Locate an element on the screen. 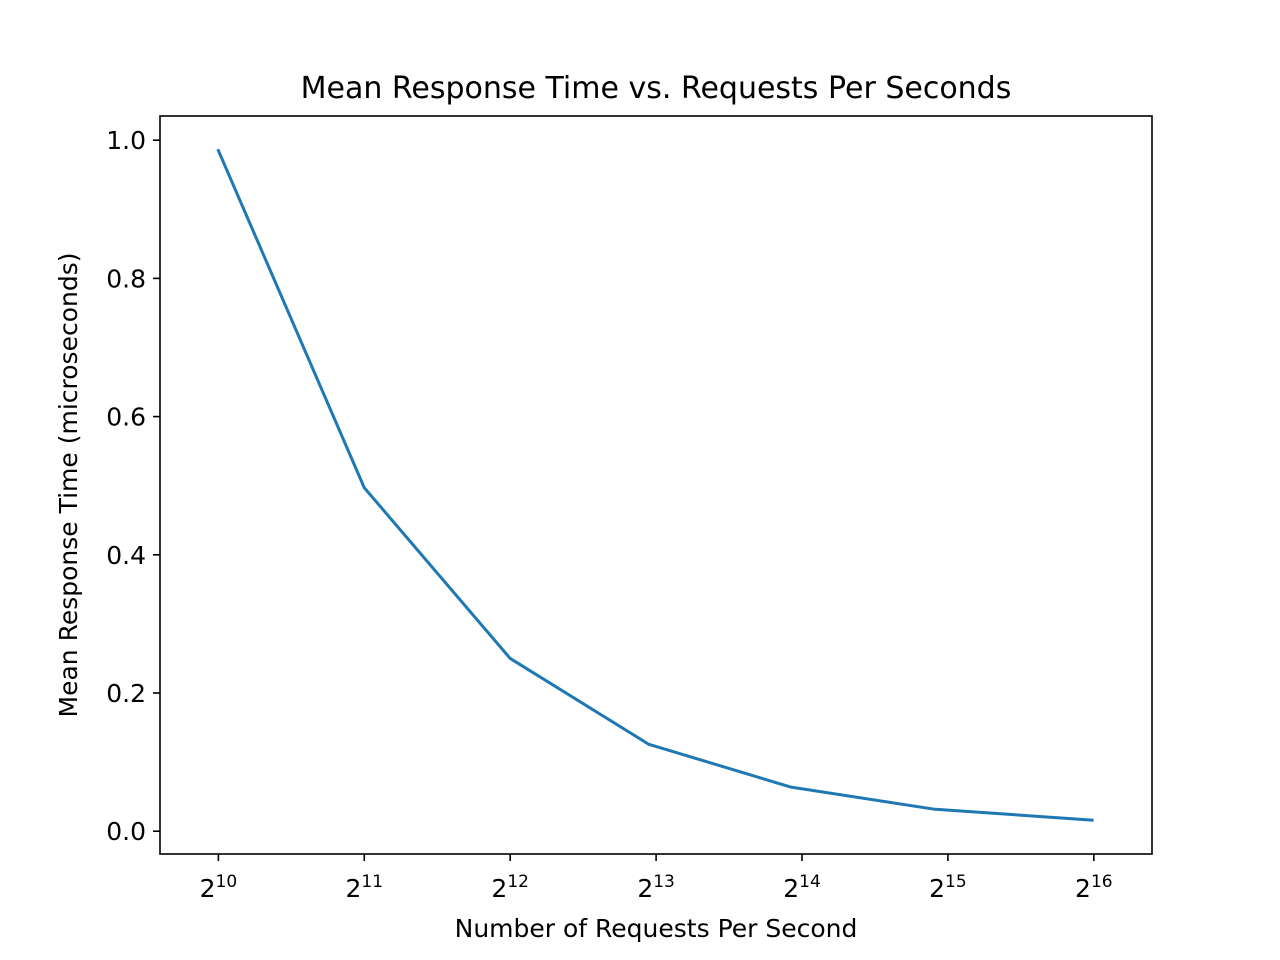  x-tick-label: 213 is located at coordinates (656, 887).